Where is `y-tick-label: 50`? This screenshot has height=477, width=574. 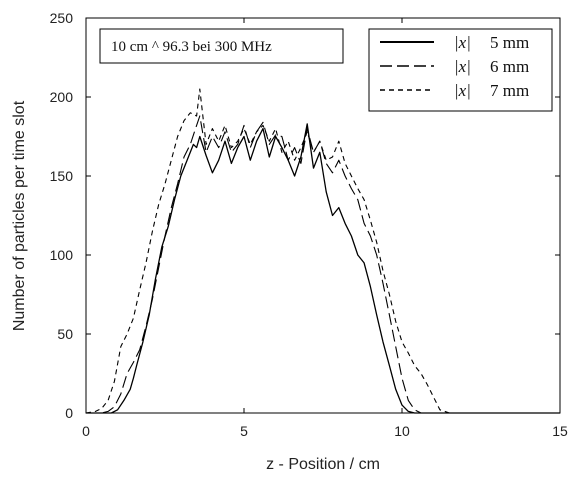 y-tick-label: 50 is located at coordinates (65, 334).